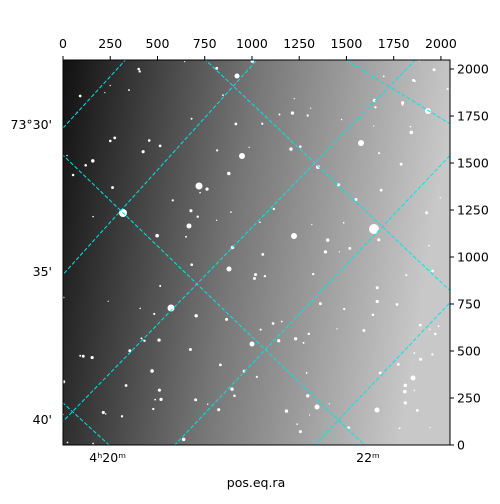 Image resolution: width=500 pixels, height=504 pixels. What do you see at coordinates (110, 43) in the screenshot?
I see `x-tick-label: 250` at bounding box center [110, 43].